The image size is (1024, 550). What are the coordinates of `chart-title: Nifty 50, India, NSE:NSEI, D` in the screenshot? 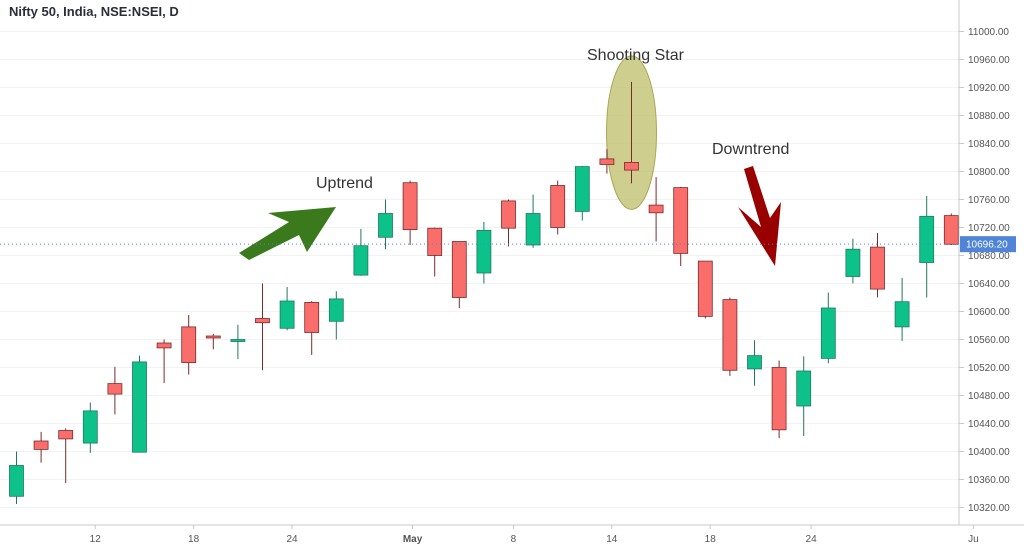 It's located at (94, 11).